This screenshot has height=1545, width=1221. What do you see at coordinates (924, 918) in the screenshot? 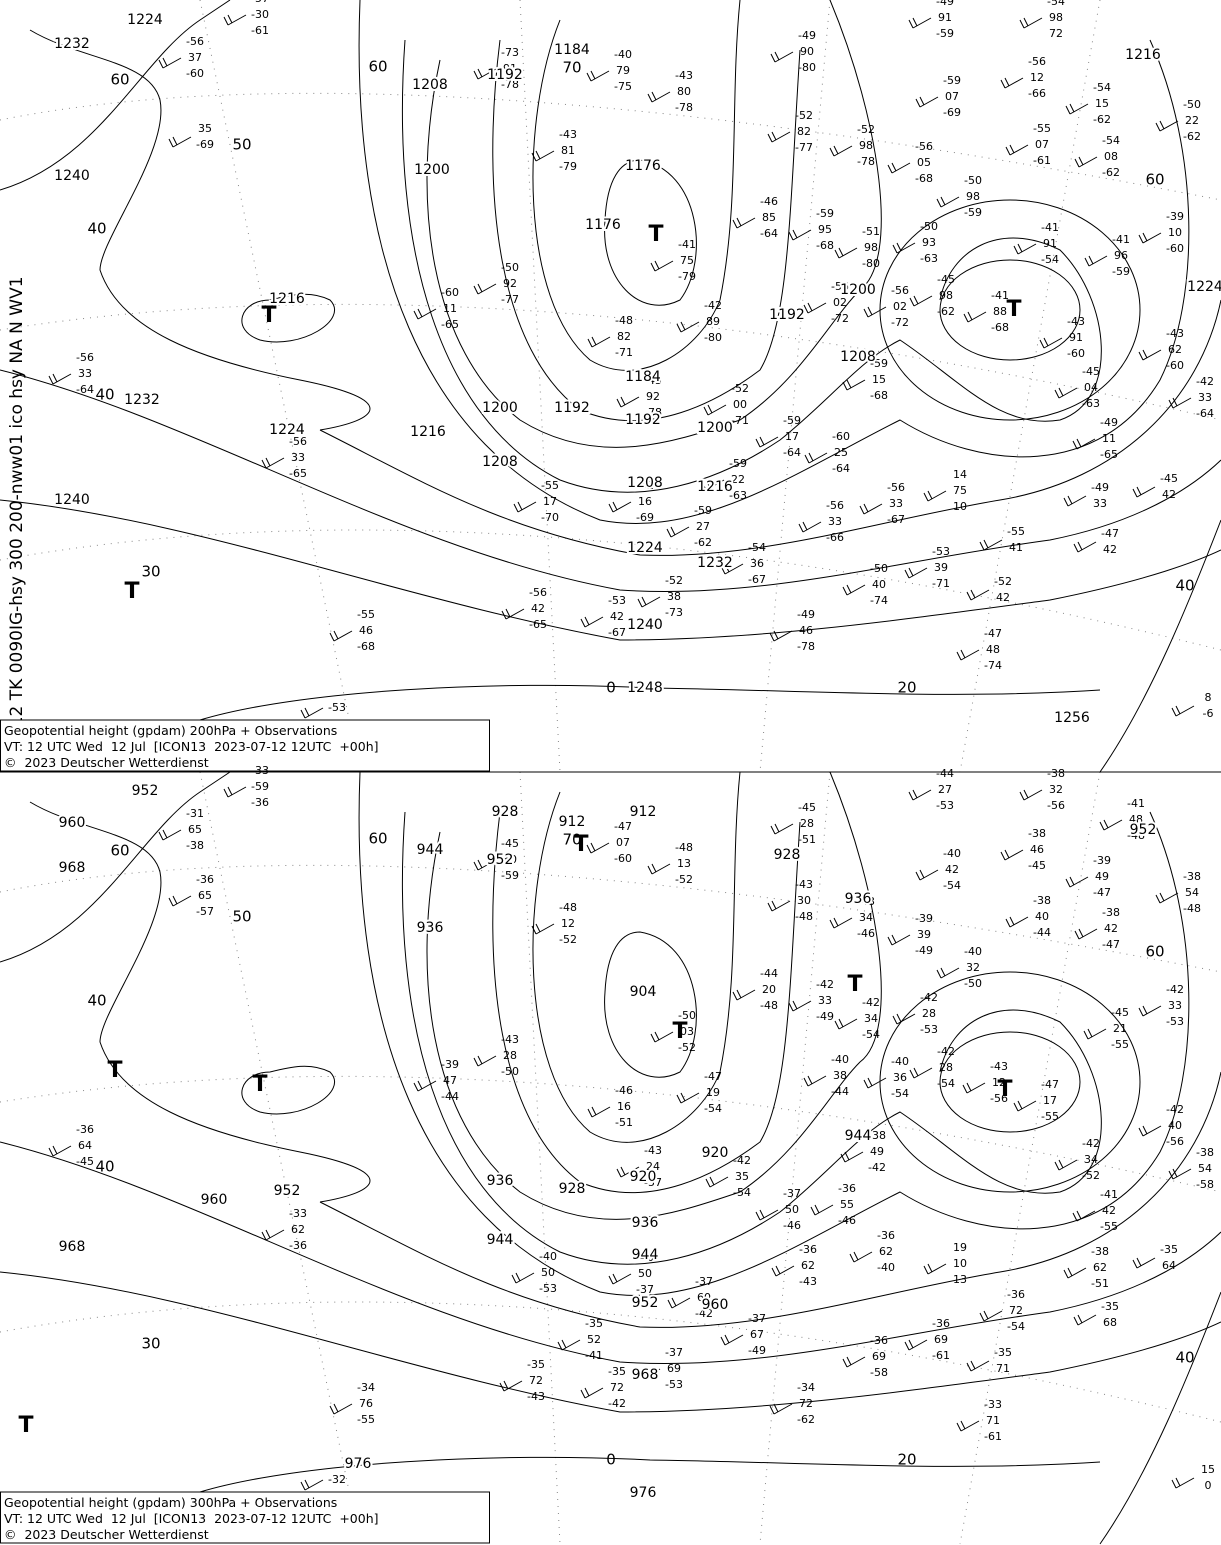
I see `station-value: -39` at bounding box center [924, 918].